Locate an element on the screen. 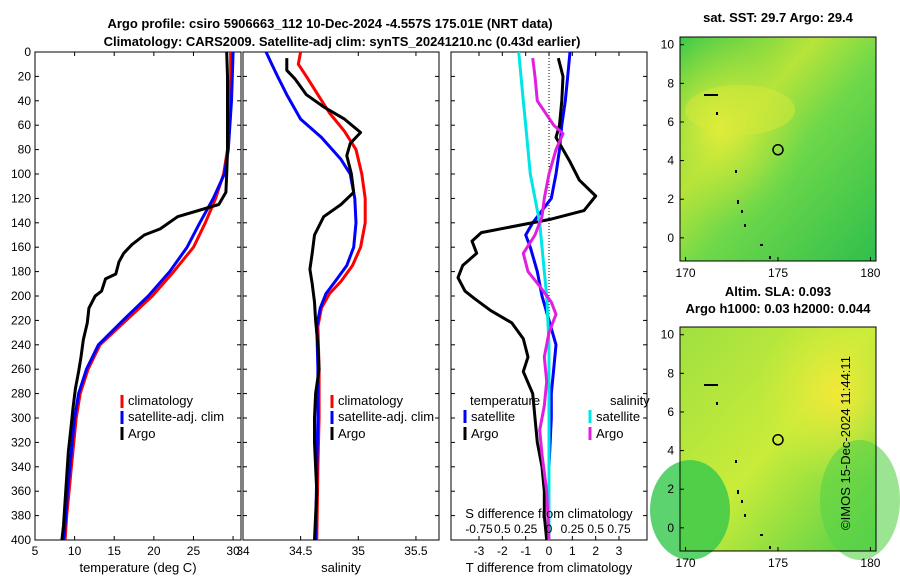 The image size is (900, 580). y-tick-label: 320 is located at coordinates (21, 442).